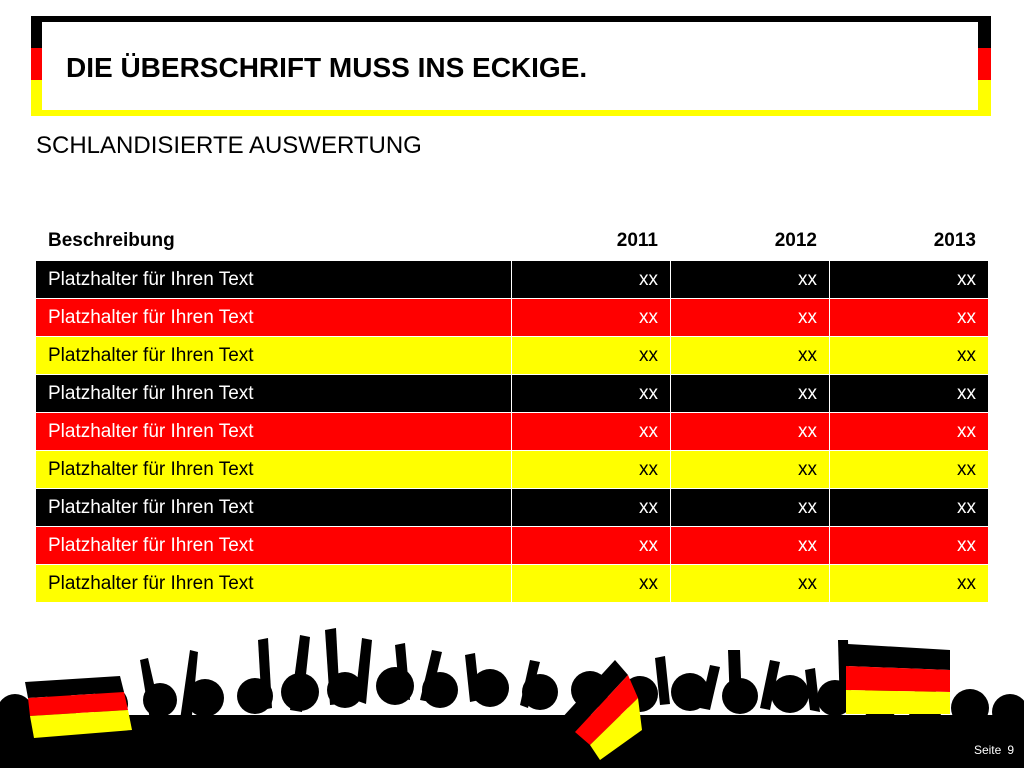 The image size is (1024, 768). I want to click on page-footer: Seite 9, so click(991, 750).